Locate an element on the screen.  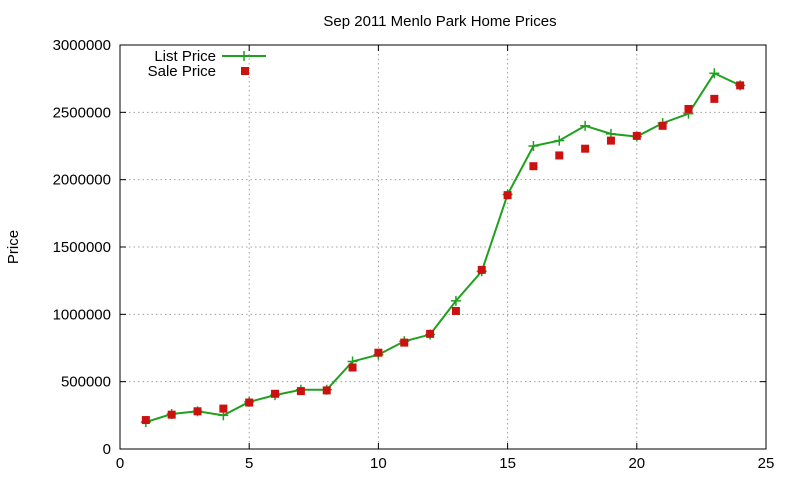
x-tick-label: 20 is located at coordinates (636, 463).